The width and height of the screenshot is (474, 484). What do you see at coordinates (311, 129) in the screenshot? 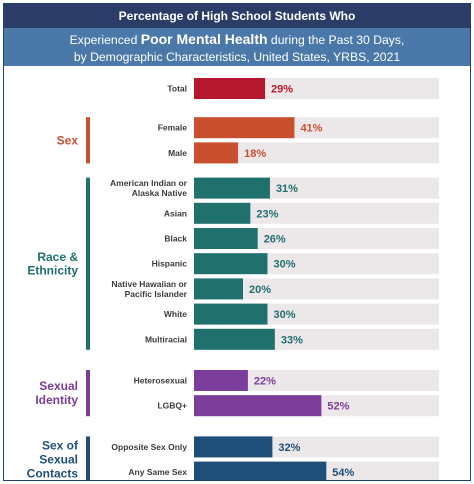
I see `data-label: 41%` at bounding box center [311, 129].